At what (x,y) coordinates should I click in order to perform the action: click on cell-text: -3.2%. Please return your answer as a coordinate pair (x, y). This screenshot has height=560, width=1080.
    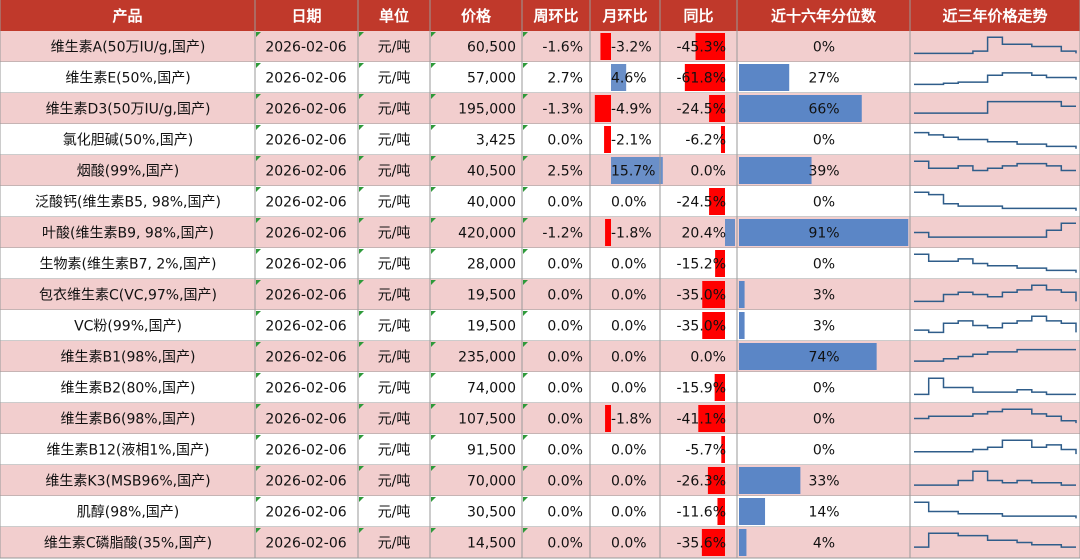
    Looking at the image, I should click on (631, 48).